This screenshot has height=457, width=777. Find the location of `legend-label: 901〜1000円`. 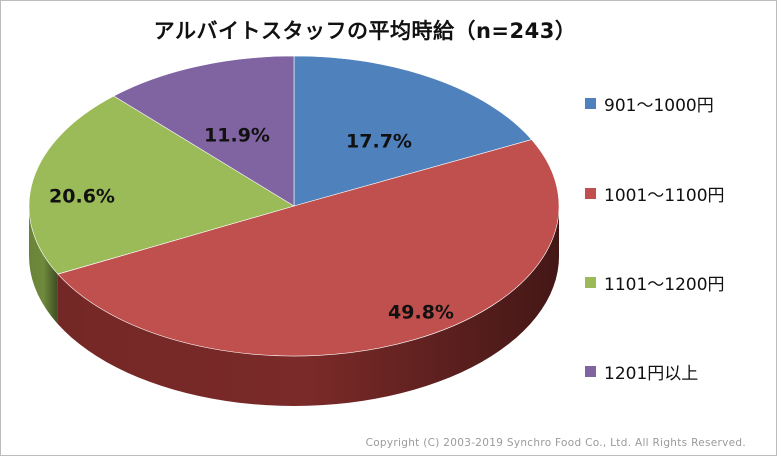

legend-label: 901〜1000円 is located at coordinates (659, 105).